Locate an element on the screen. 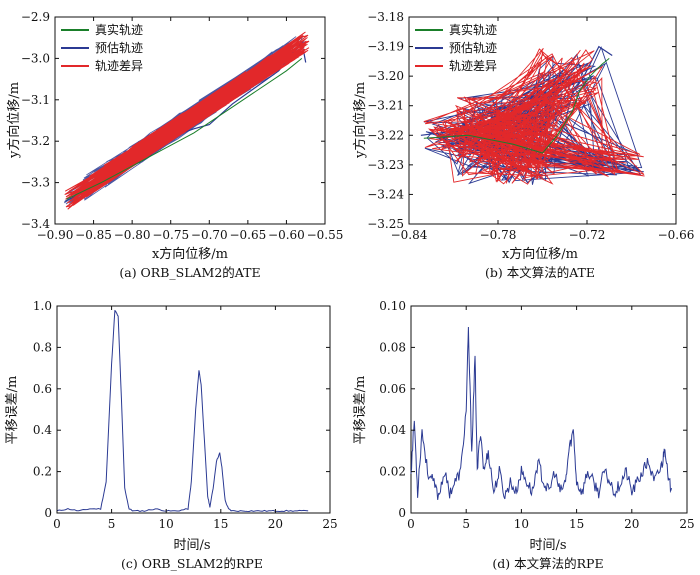 The image size is (700, 575). y-tick-label: −3.23 is located at coordinates (385, 165).